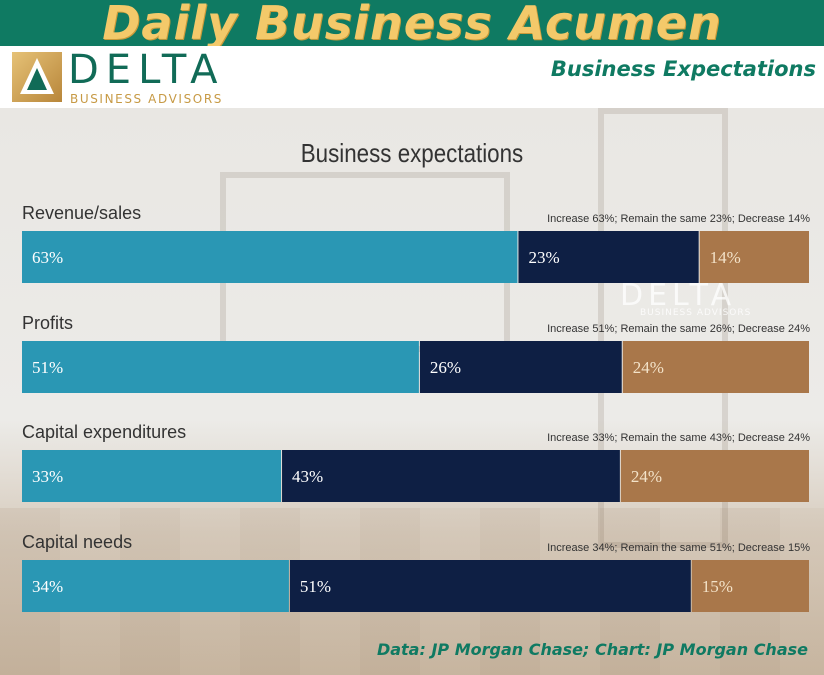 The height and width of the screenshot is (675, 824). What do you see at coordinates (146, 99) in the screenshot?
I see `brand-tagline: BUSINESS ADVISORS` at bounding box center [146, 99].